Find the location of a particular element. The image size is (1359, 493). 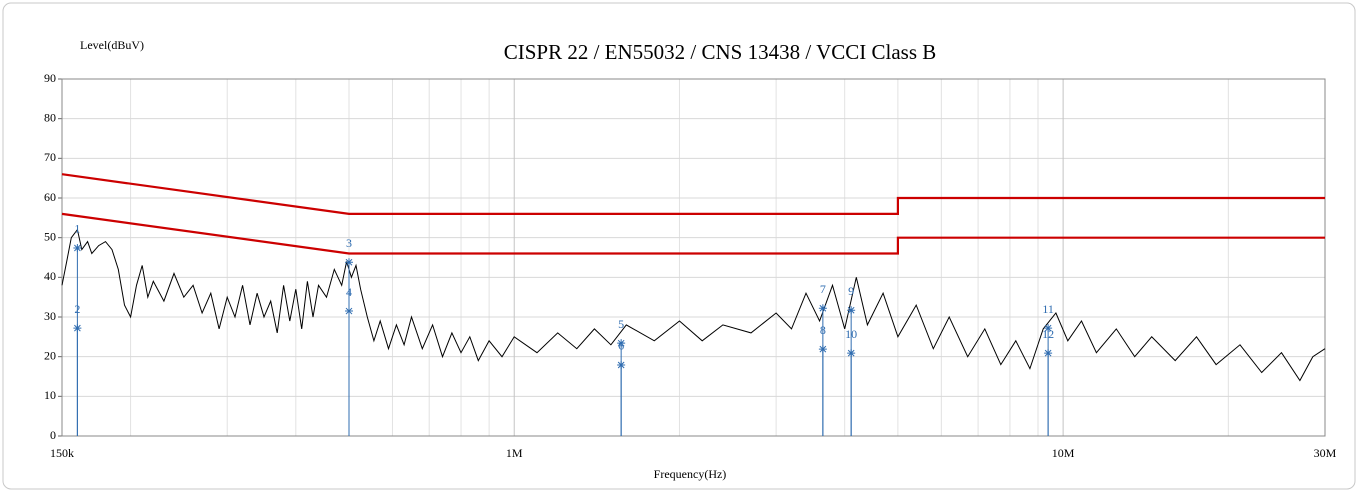

marker-label: 5 is located at coordinates (621, 324).